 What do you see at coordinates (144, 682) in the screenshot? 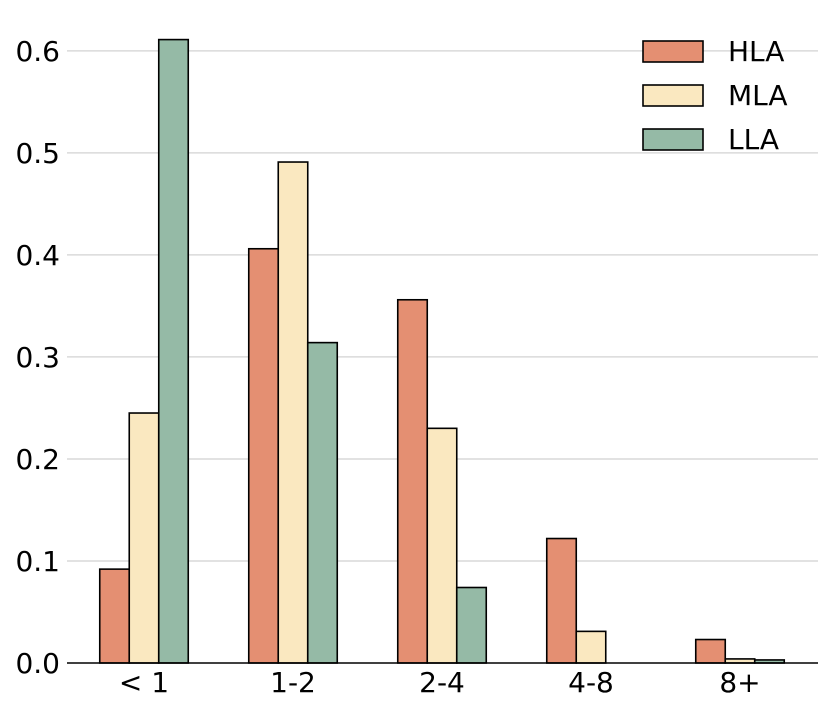
I see `x-tick-label: < 1` at bounding box center [144, 682].